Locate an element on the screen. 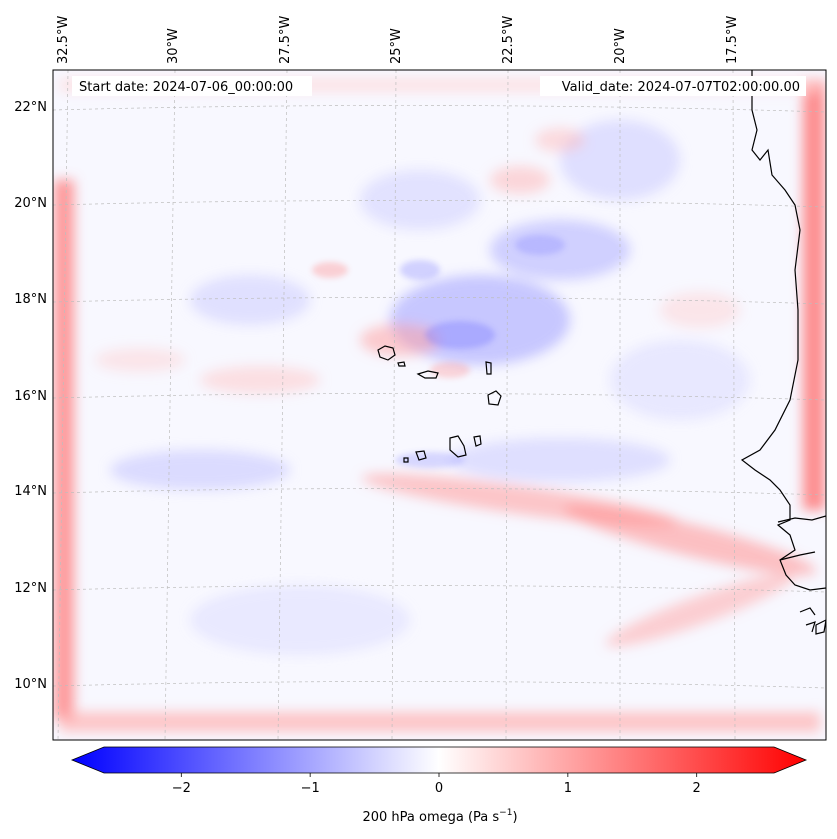  lon-label: 20°W is located at coordinates (620, 46).